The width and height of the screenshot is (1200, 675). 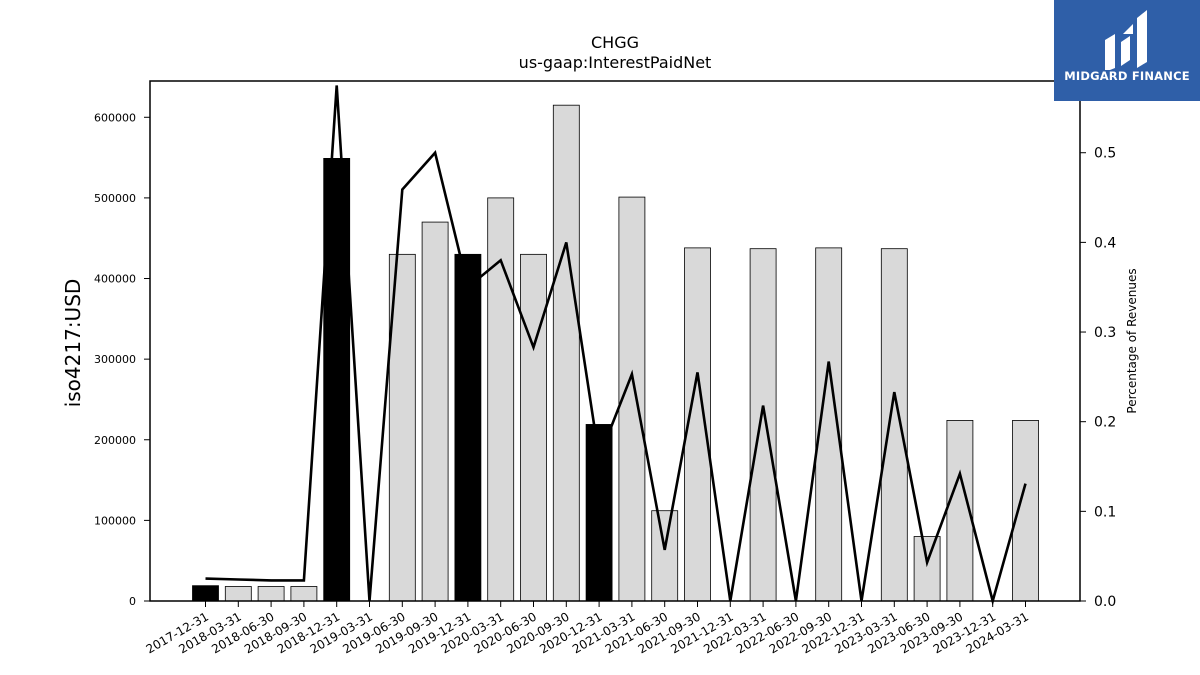 I want to click on y-tick-label: 400000, so click(x=115, y=279).